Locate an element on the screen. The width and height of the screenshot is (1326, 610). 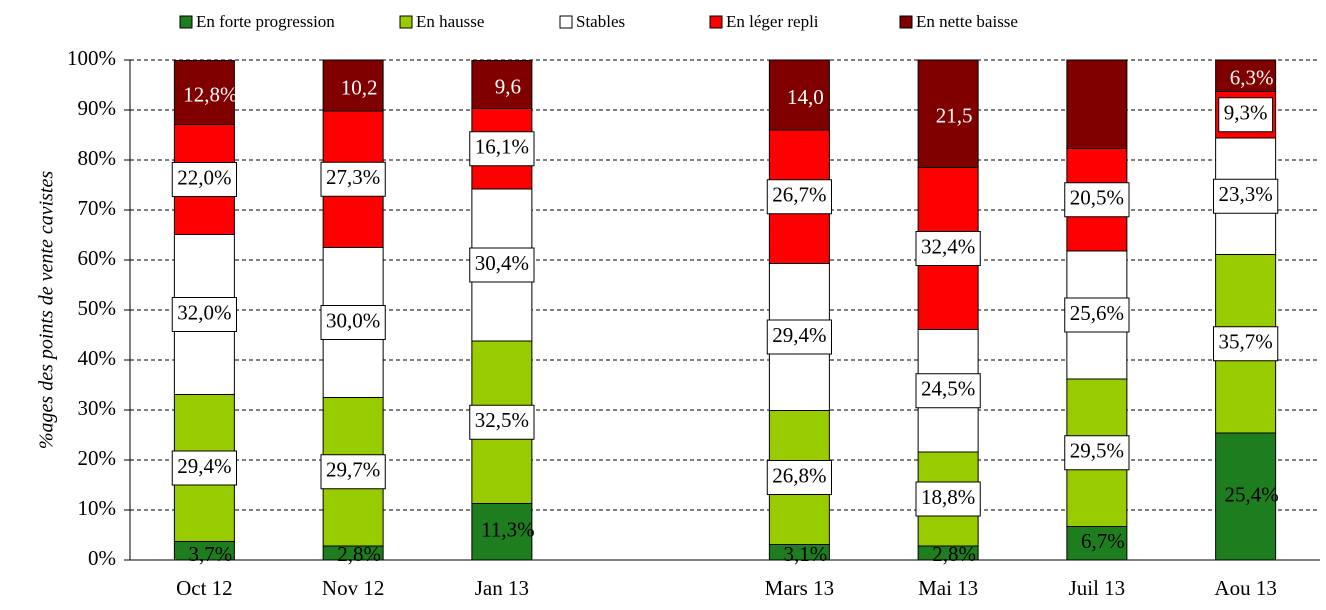
data-label: 12,8% is located at coordinates (210, 94).